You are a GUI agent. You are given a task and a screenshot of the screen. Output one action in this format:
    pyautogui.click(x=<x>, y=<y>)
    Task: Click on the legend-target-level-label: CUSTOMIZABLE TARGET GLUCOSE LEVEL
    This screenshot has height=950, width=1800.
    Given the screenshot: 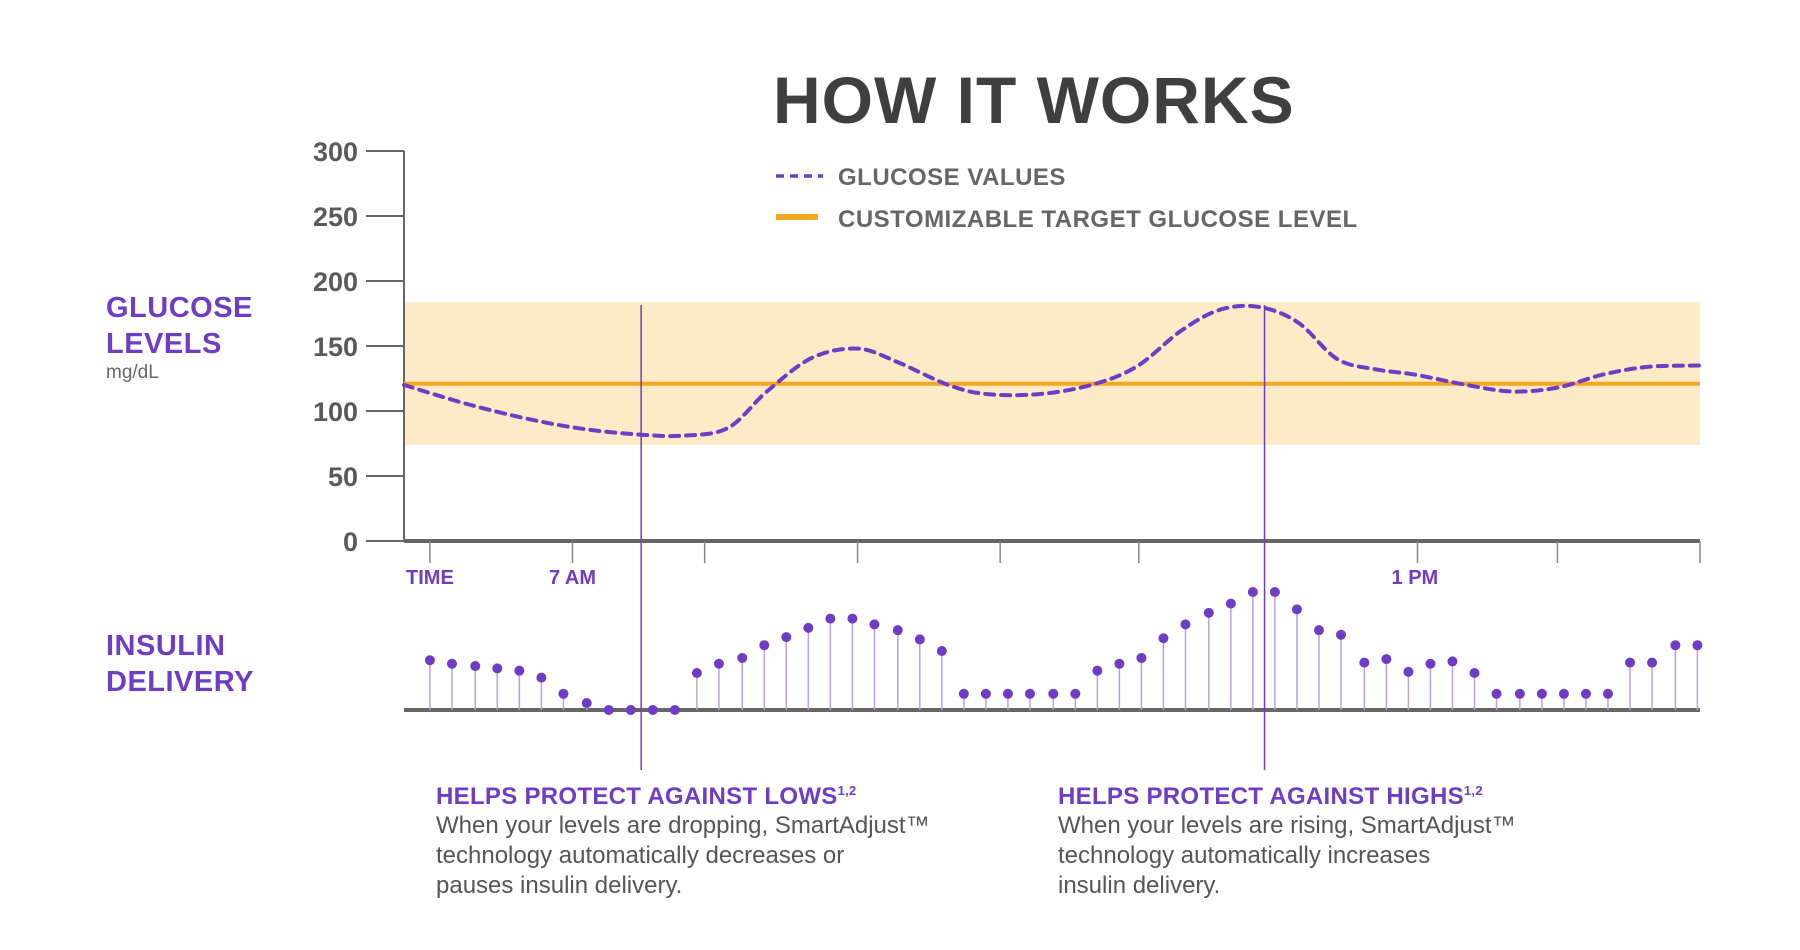 What is the action you would take?
    pyautogui.click(x=1098, y=219)
    